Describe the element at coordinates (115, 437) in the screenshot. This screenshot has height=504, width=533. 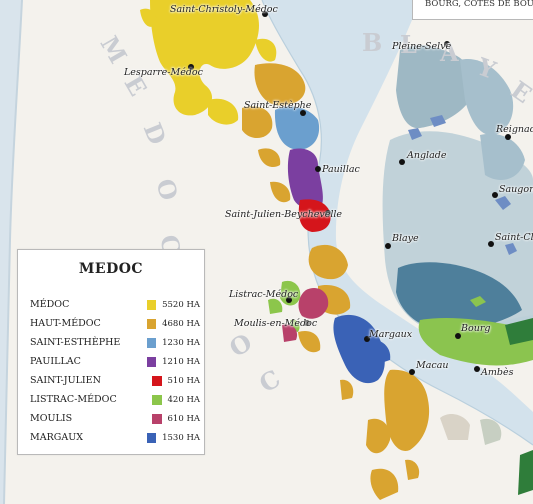
I see `legend-item: MARGAUX 1530 HA` at that location.